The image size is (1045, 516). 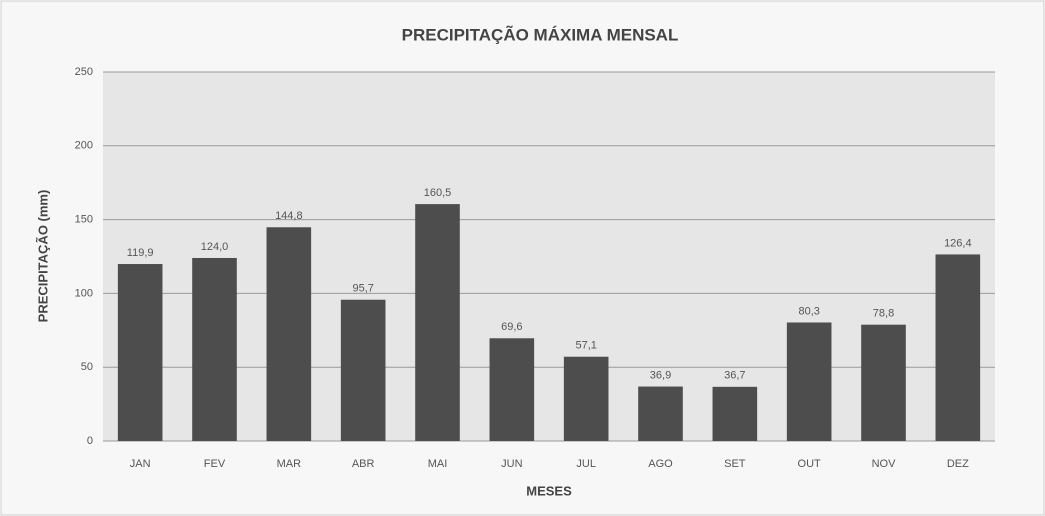 What do you see at coordinates (140, 464) in the screenshot?
I see `x-tick-label: JAN` at bounding box center [140, 464].